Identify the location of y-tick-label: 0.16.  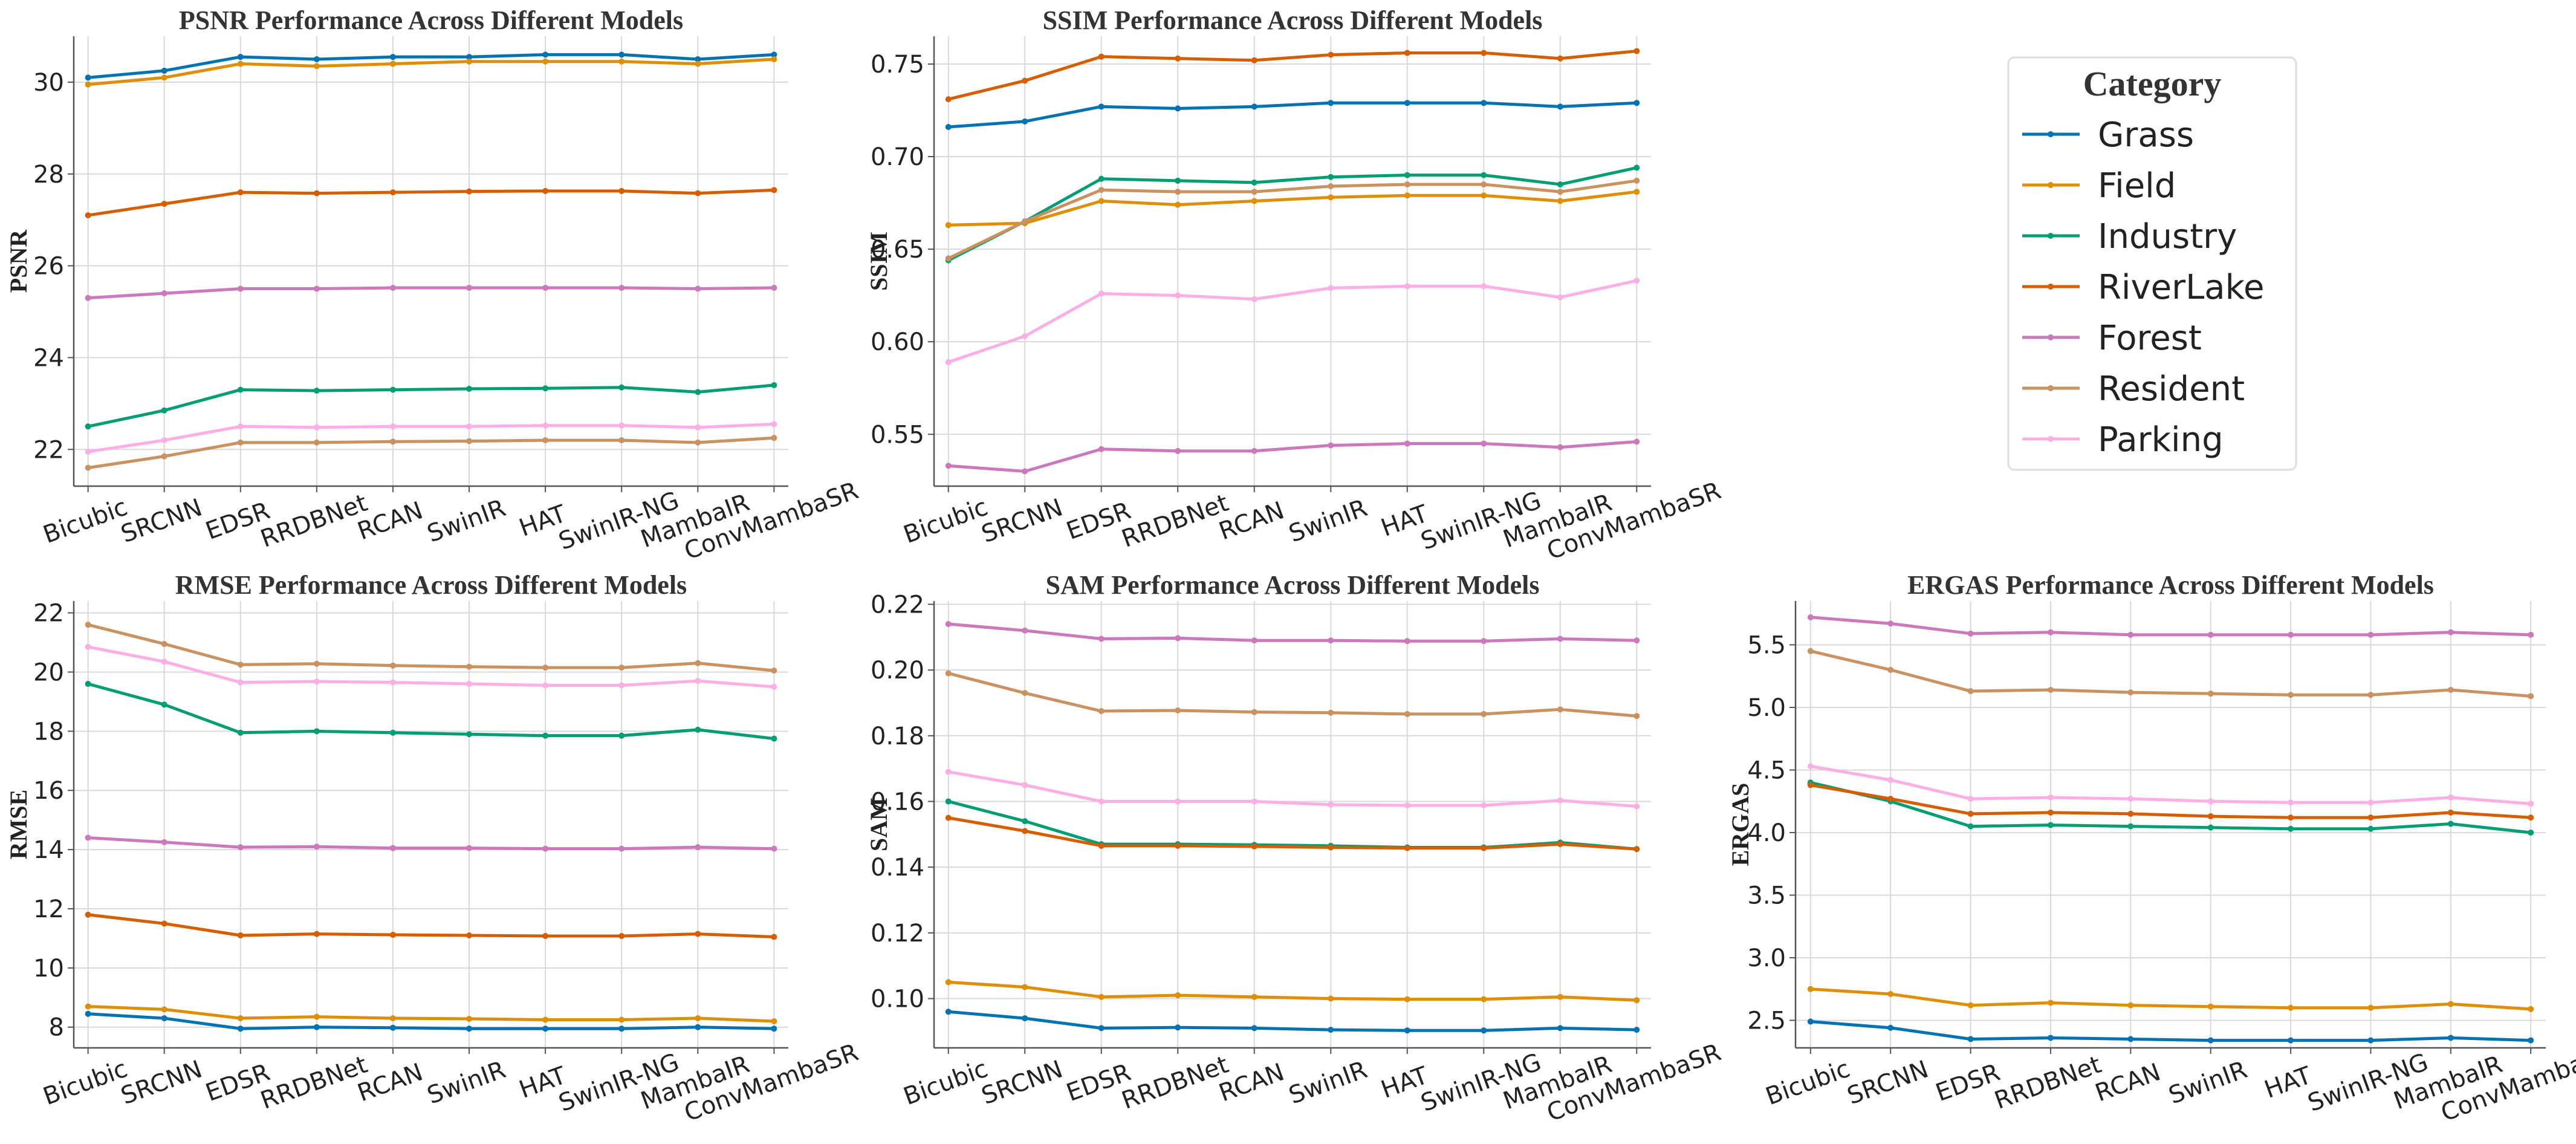
(898, 802).